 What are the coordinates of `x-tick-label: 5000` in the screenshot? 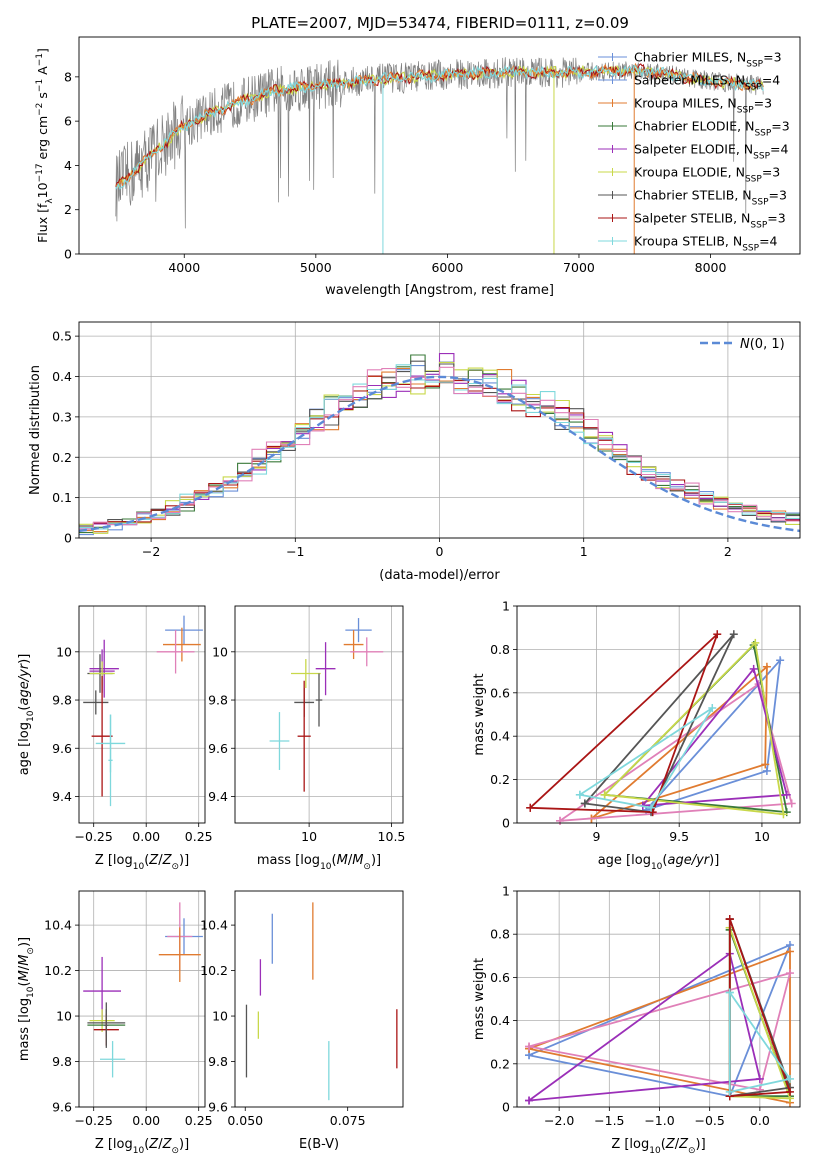 It's located at (316, 267).